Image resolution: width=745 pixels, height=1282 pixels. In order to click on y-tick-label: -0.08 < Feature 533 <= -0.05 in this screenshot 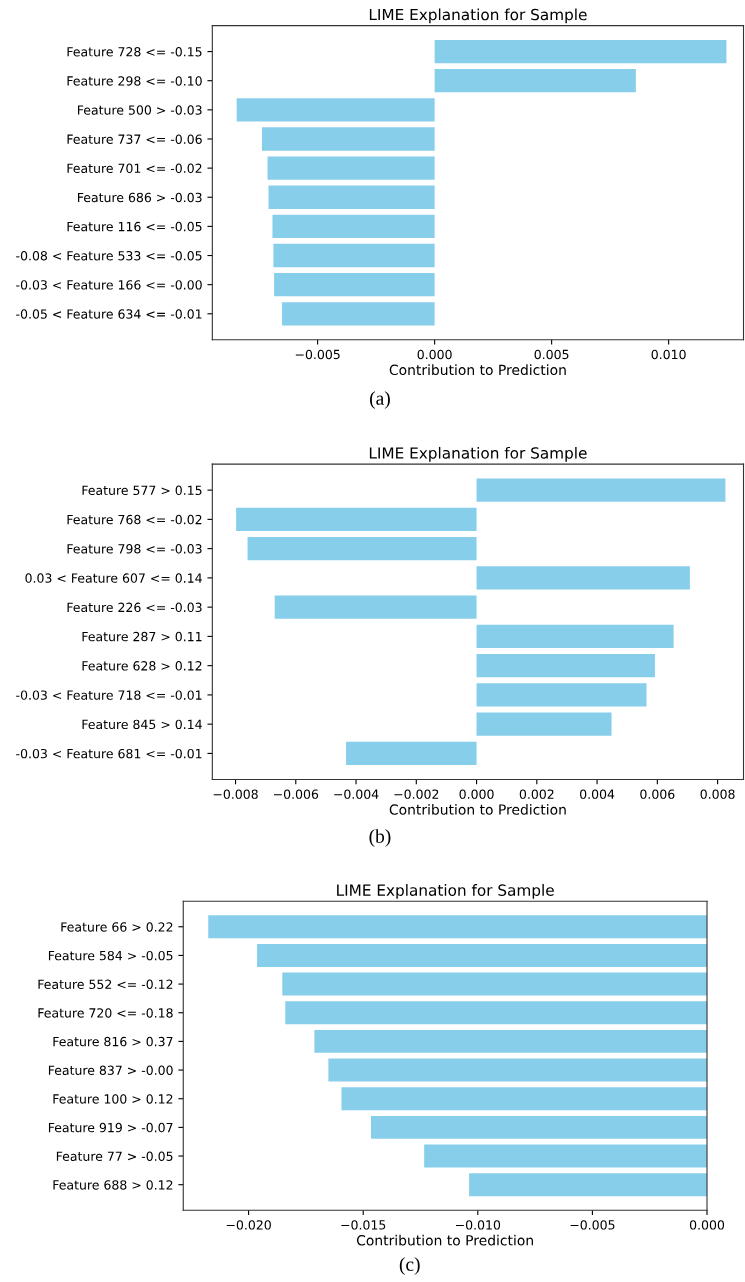, I will do `click(109, 256)`.